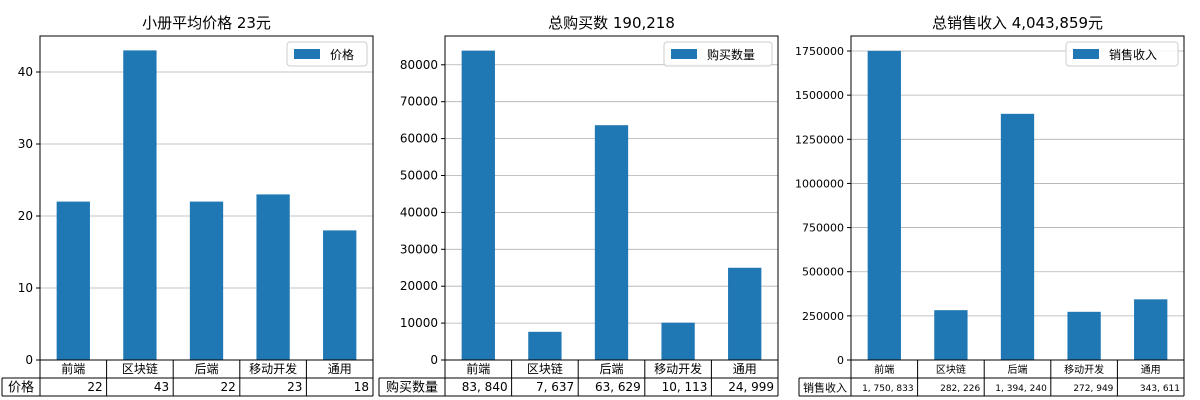 The height and width of the screenshot is (400, 1200). I want to click on table-value: 23, so click(294, 387).